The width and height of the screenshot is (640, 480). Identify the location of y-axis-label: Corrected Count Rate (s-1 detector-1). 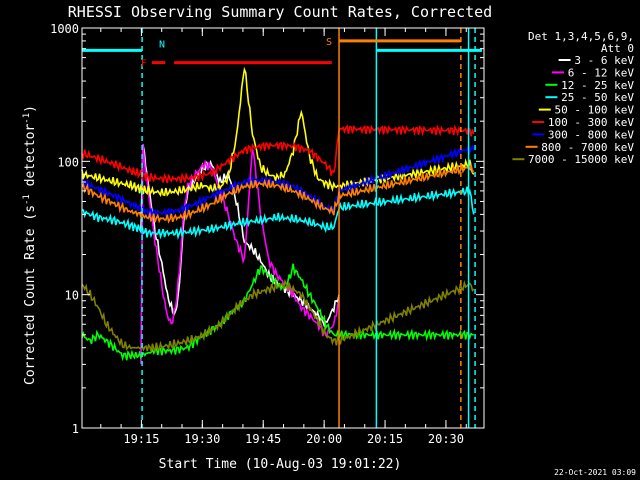
(30, 245).